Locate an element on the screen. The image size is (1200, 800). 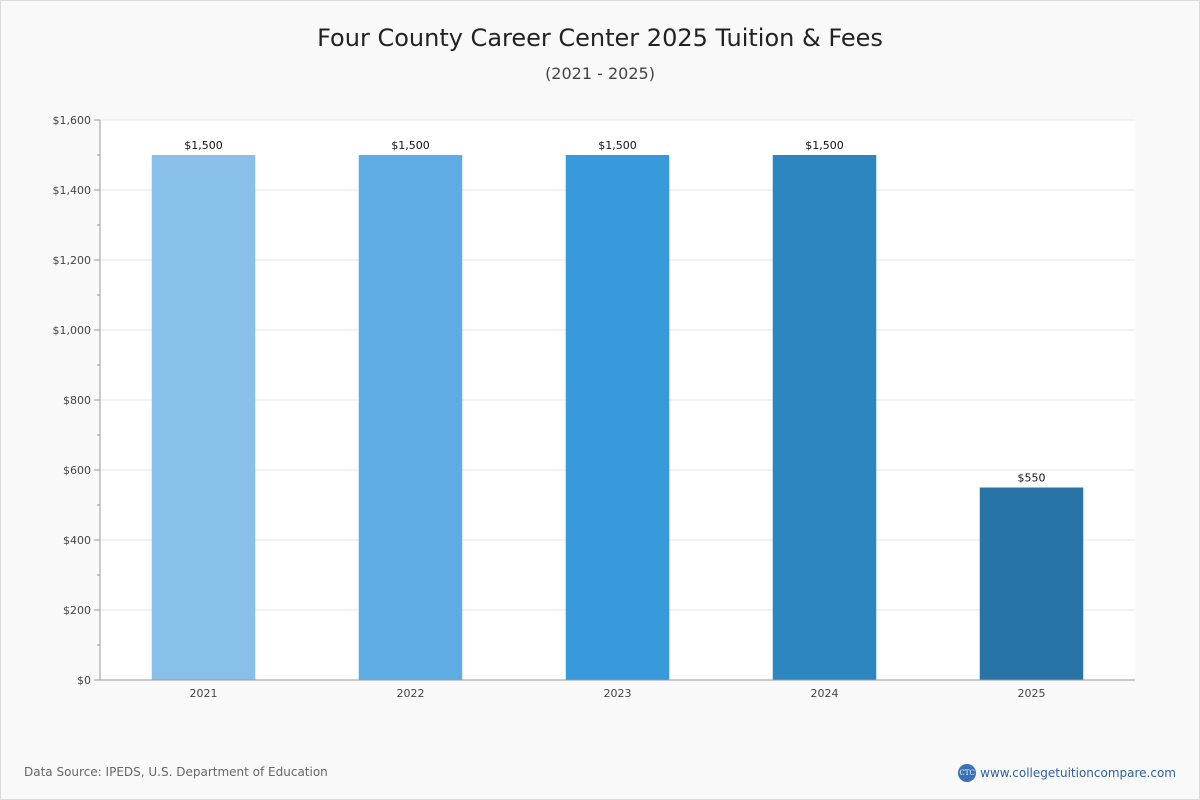
x-tick-label: 2024 is located at coordinates (825, 693).